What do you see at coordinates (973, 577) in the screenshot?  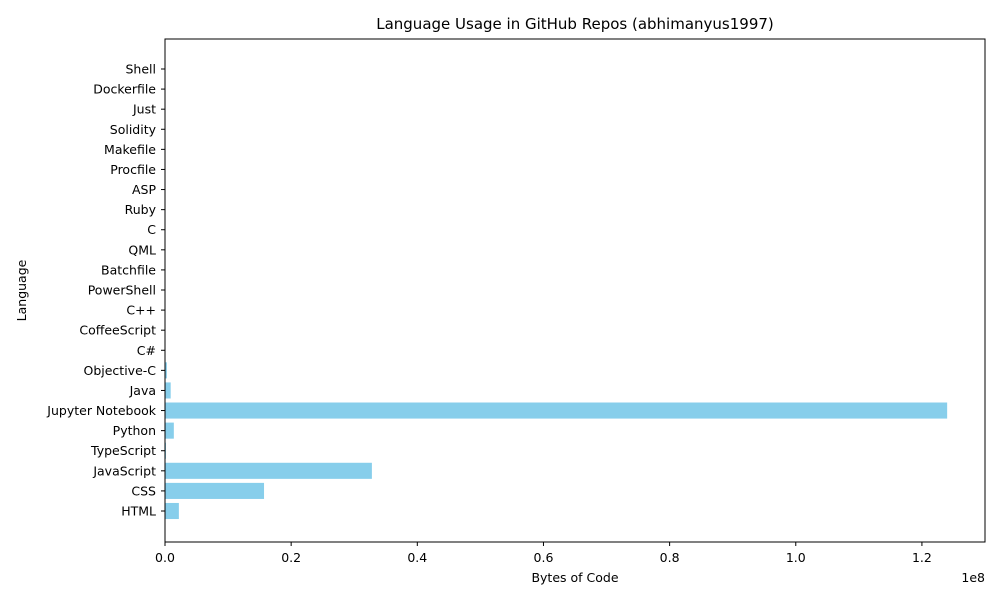 I see `x-axis-offset-label: 1e8` at bounding box center [973, 577].